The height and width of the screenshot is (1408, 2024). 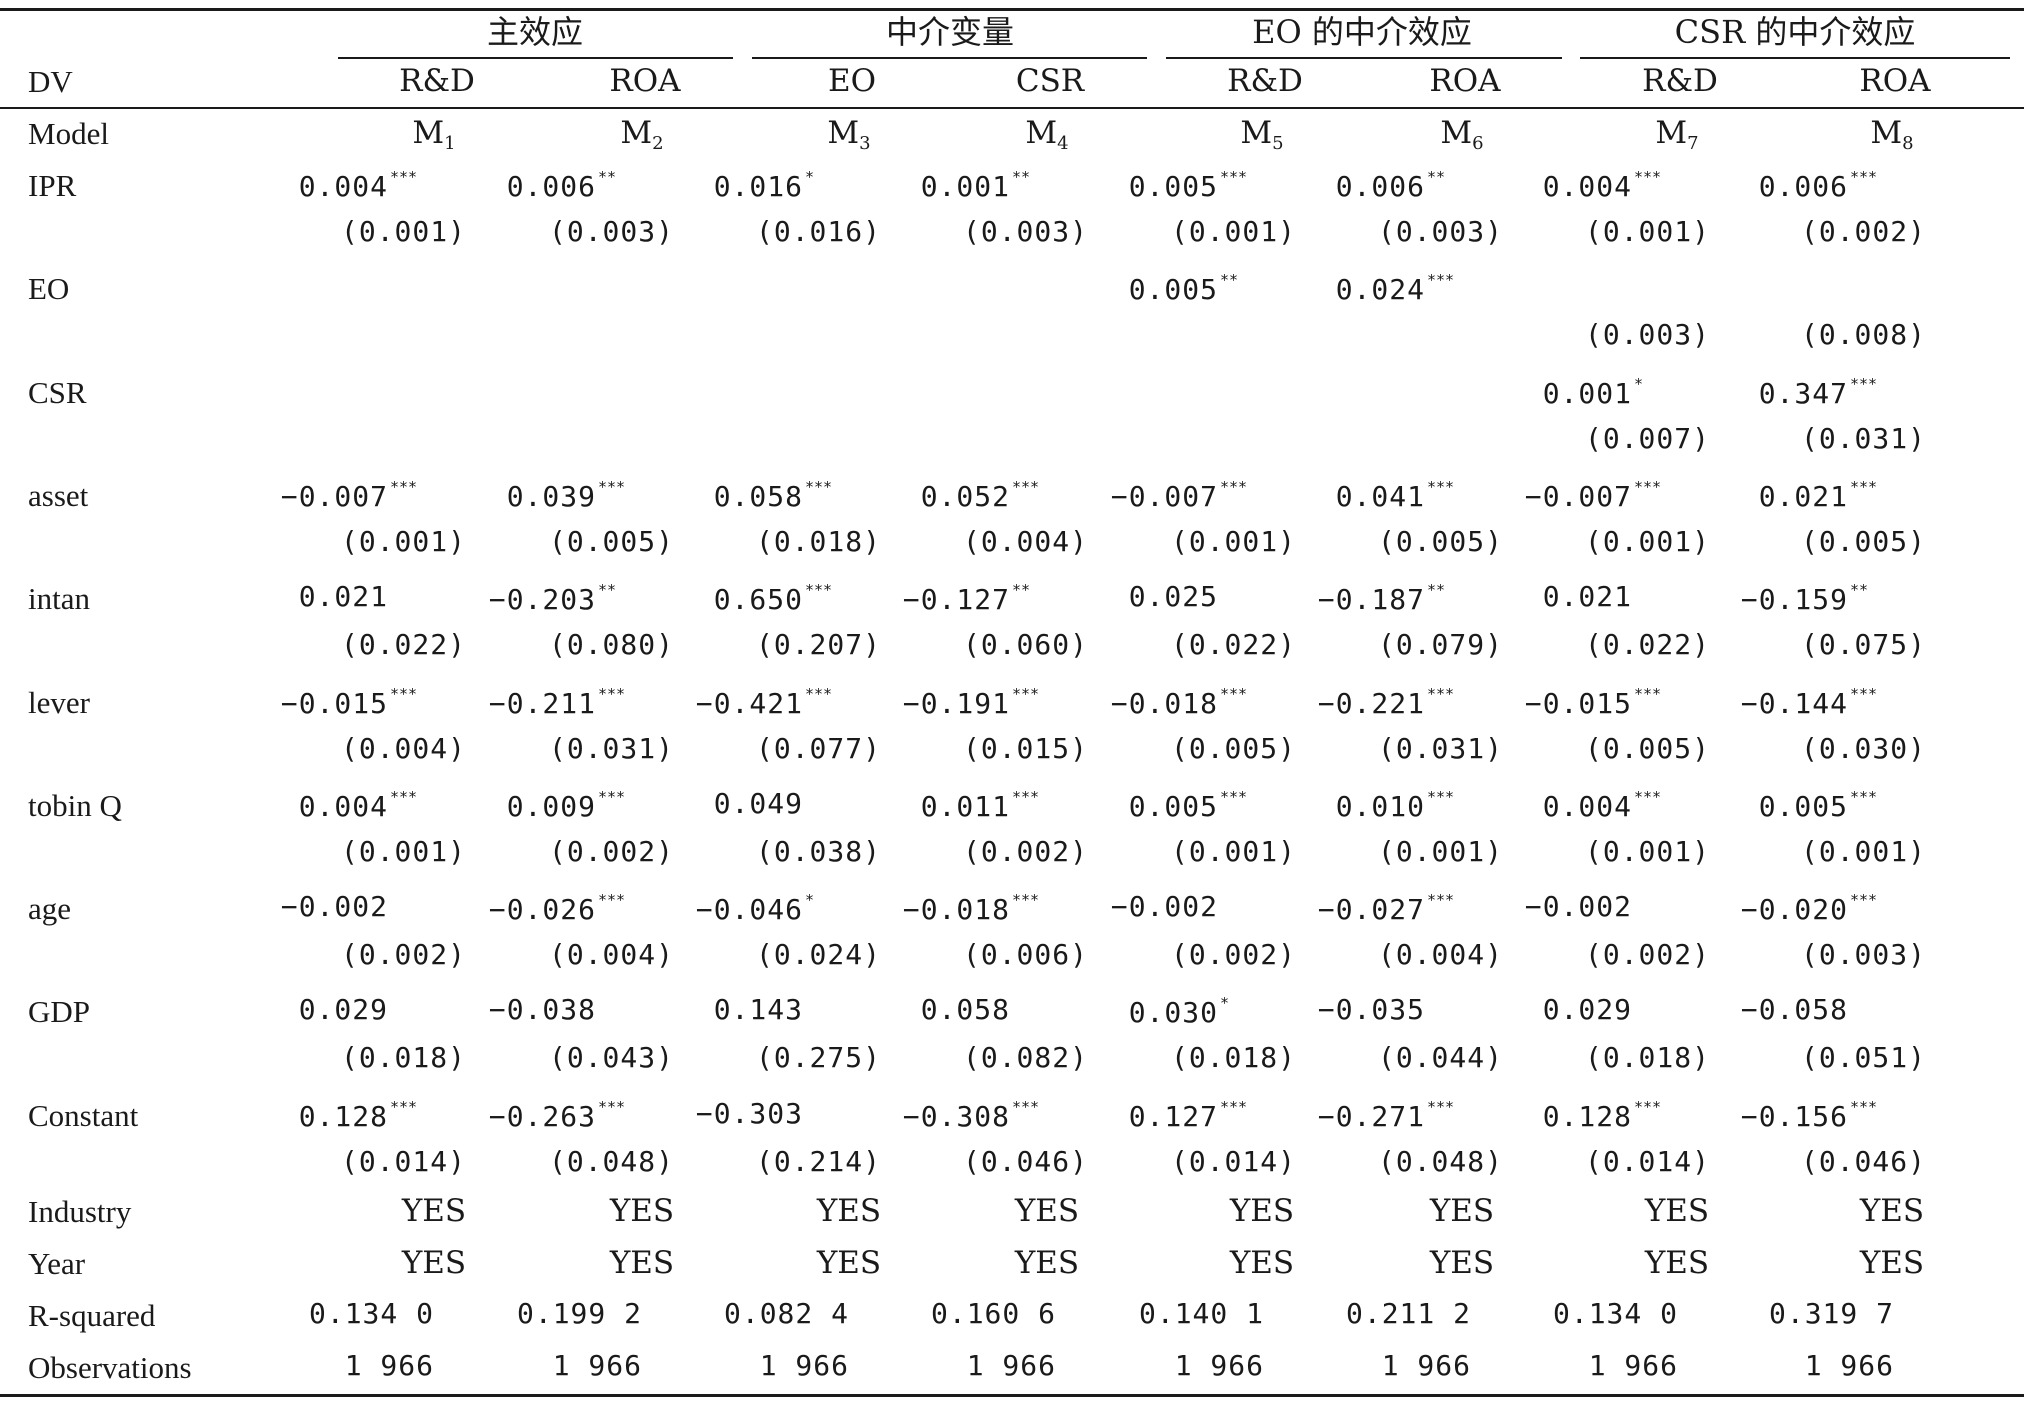 What do you see at coordinates (1012, 9) in the screenshot?
I see `top-rule` at bounding box center [1012, 9].